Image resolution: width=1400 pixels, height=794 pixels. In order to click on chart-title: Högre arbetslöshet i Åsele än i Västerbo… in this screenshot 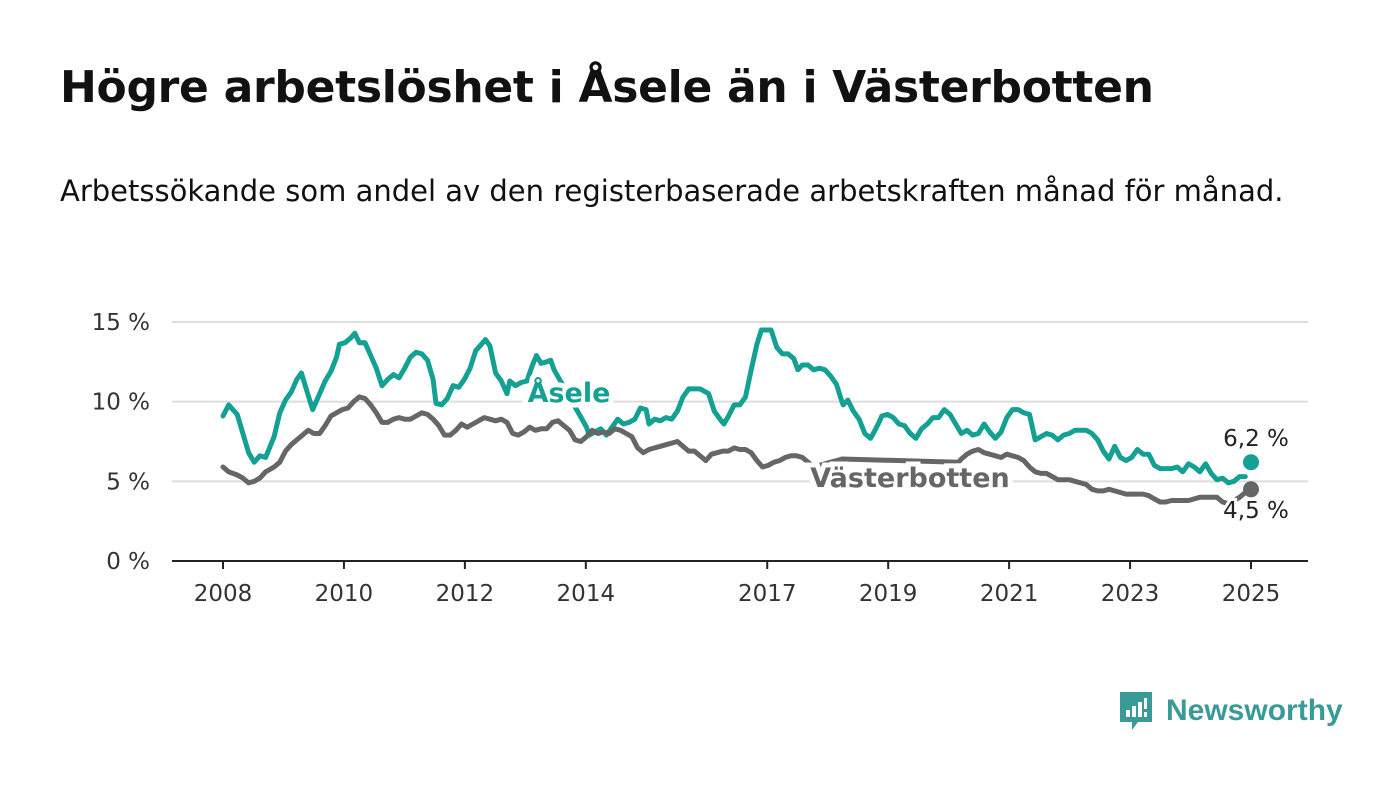, I will do `click(607, 87)`.